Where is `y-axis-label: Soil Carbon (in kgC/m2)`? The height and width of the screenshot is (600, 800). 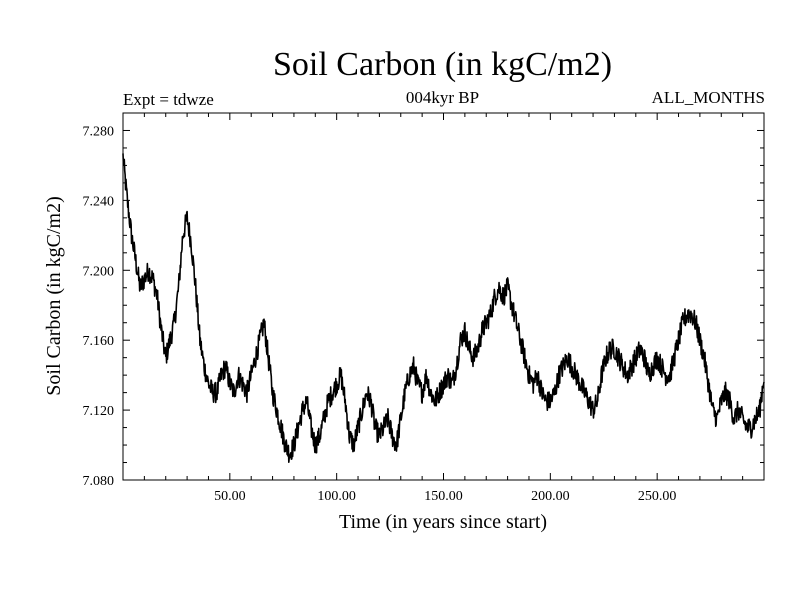 y-axis-label: Soil Carbon (in kgC/m2) is located at coordinates (54, 295).